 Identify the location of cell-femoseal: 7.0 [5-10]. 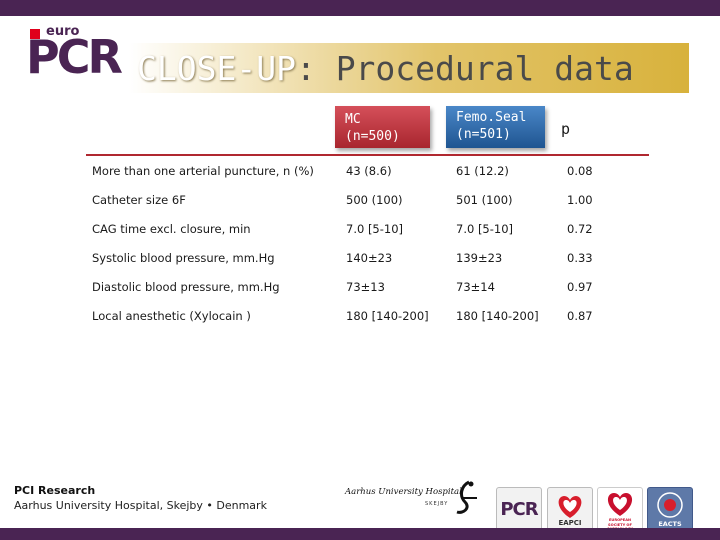
(485, 228).